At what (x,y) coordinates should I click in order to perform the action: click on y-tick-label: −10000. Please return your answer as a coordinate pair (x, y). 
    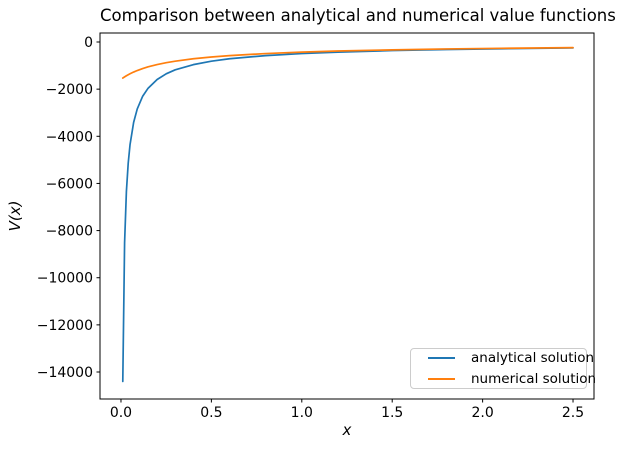
    Looking at the image, I should click on (65, 279).